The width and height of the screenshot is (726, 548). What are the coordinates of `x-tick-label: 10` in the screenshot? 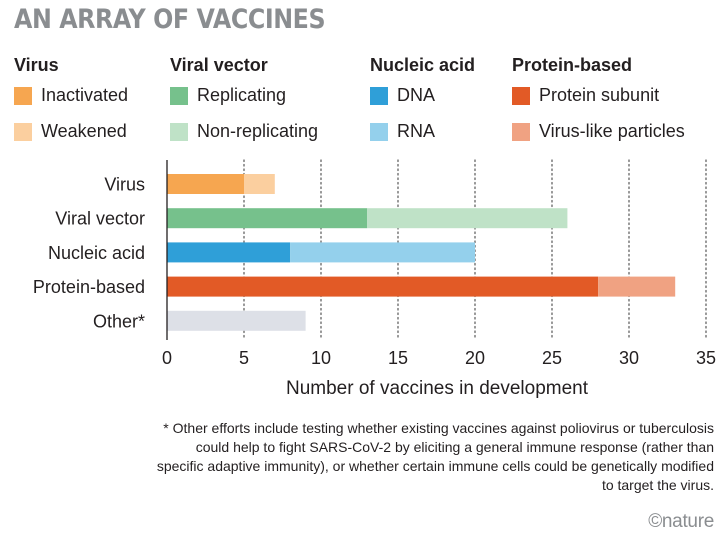 It's located at (321, 358).